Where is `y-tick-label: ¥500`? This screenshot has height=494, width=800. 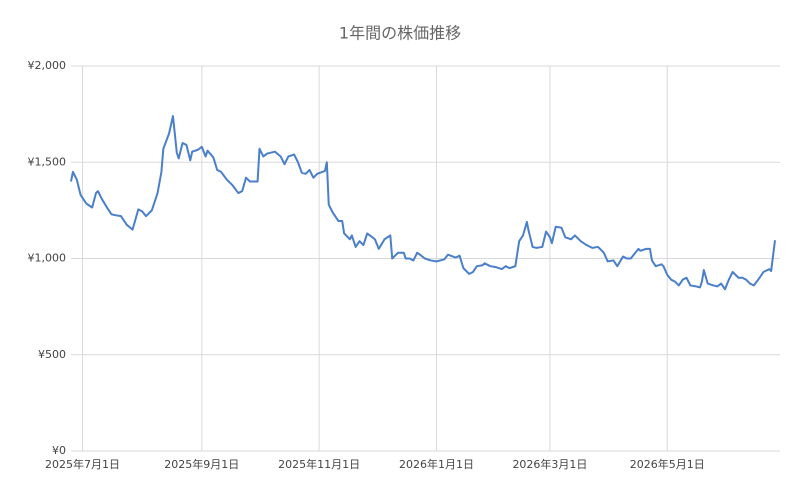 y-tick-label: ¥500 is located at coordinates (52, 354).